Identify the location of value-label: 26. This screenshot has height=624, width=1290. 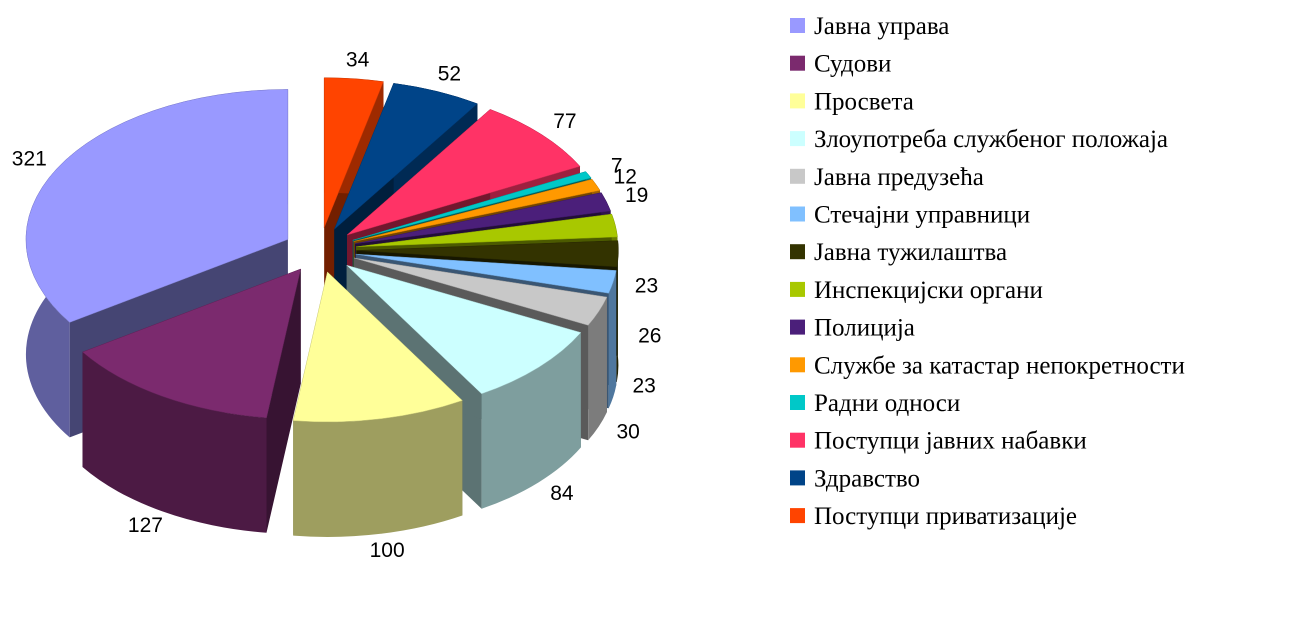
(649, 336).